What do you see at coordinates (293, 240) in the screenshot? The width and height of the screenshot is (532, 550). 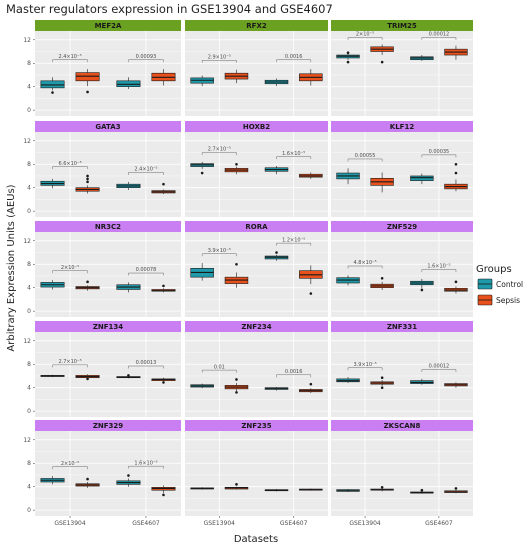 I see `pvalue-label: 1.2×10⁻⁵` at bounding box center [293, 240].